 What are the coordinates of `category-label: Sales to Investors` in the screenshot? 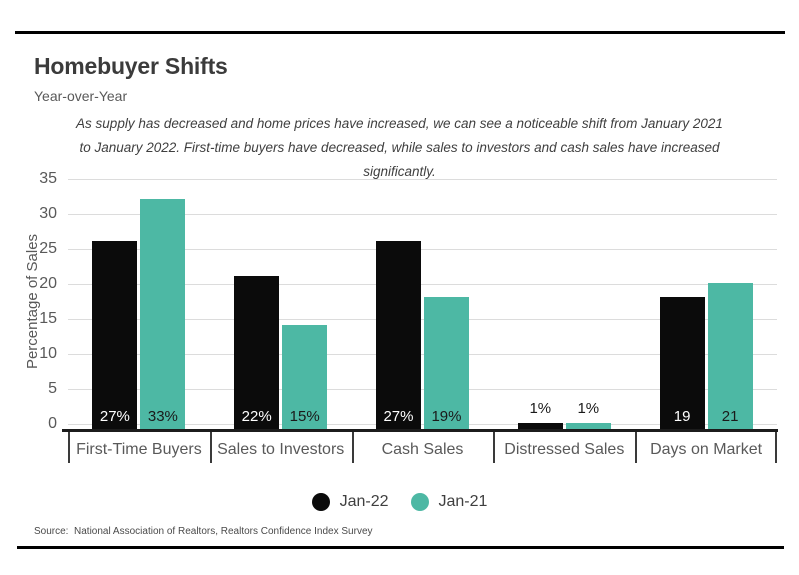 It's located at (281, 449).